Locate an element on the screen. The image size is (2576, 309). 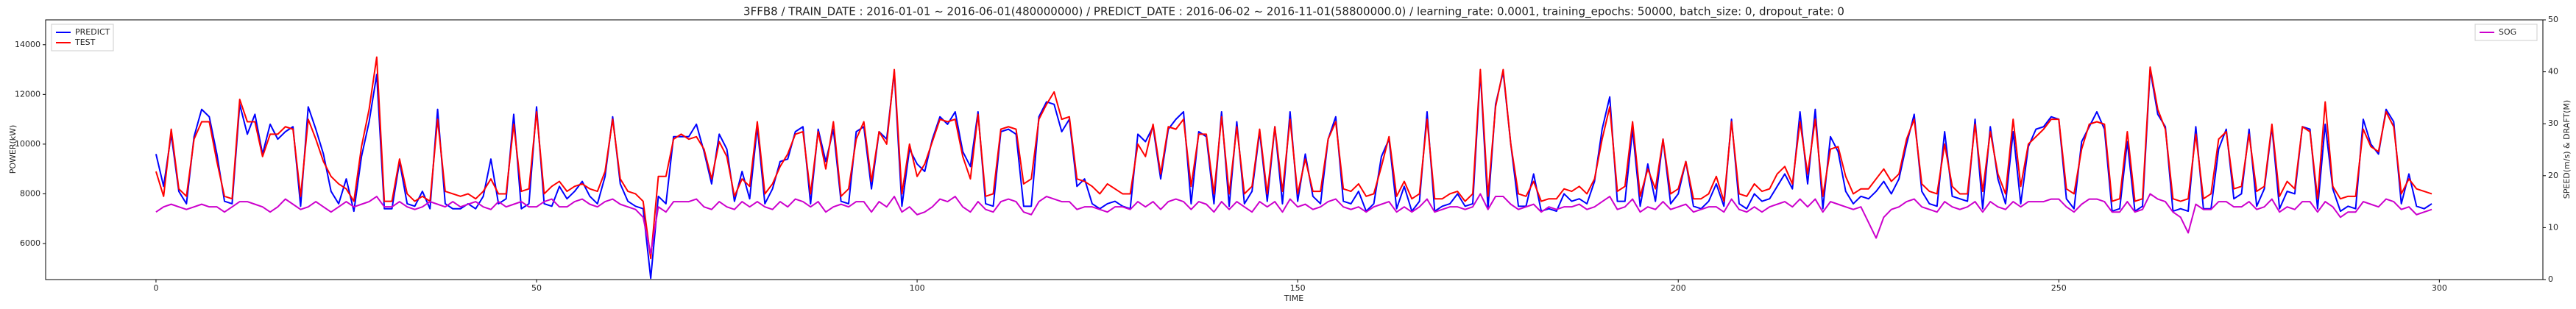
x-tick-label: 50 is located at coordinates (536, 288).